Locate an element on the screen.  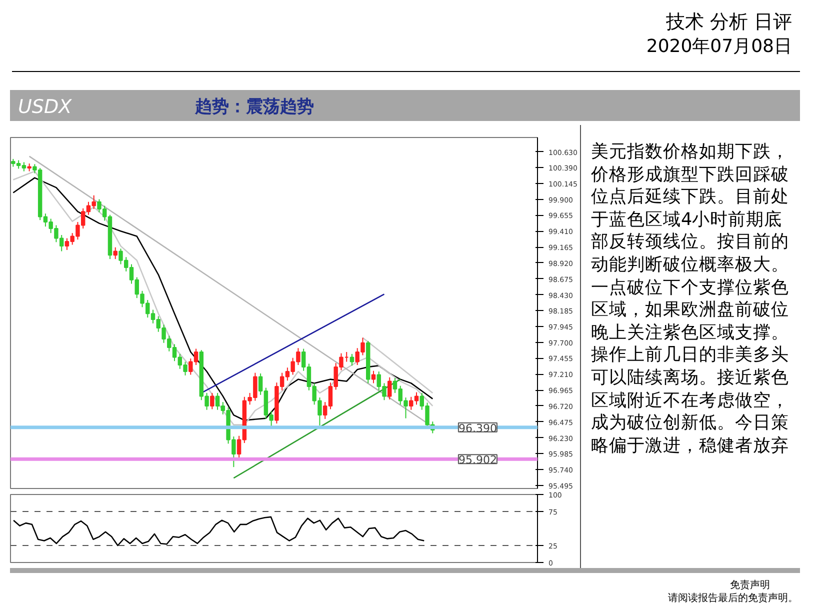
text: 成为破位创新低。今日策 is located at coordinates (690, 423).